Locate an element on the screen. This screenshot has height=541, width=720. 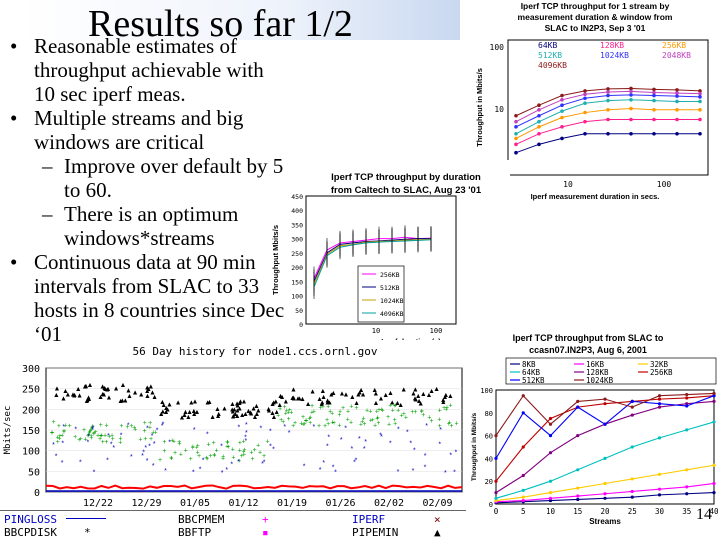
legend-bbcpdisk: BBCPDISK is located at coordinates (30, 532).